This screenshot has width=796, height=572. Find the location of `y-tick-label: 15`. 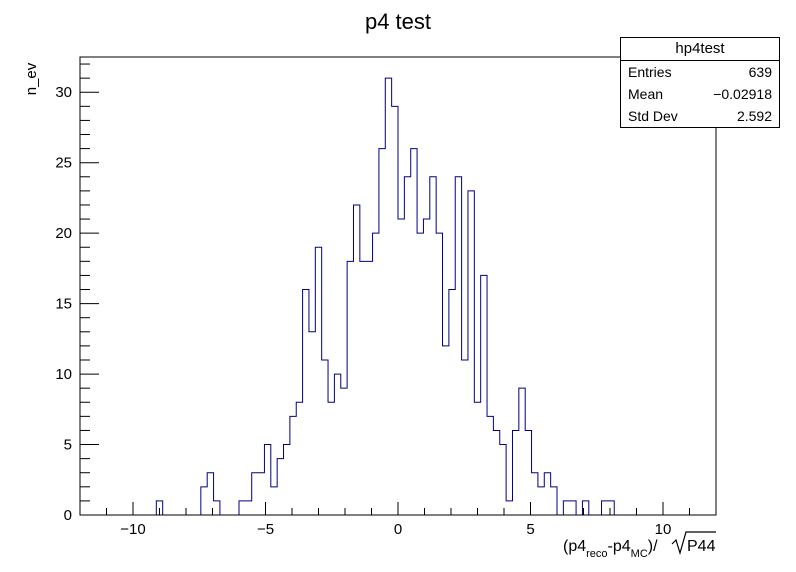

y-tick-label: 15 is located at coordinates (63, 304).